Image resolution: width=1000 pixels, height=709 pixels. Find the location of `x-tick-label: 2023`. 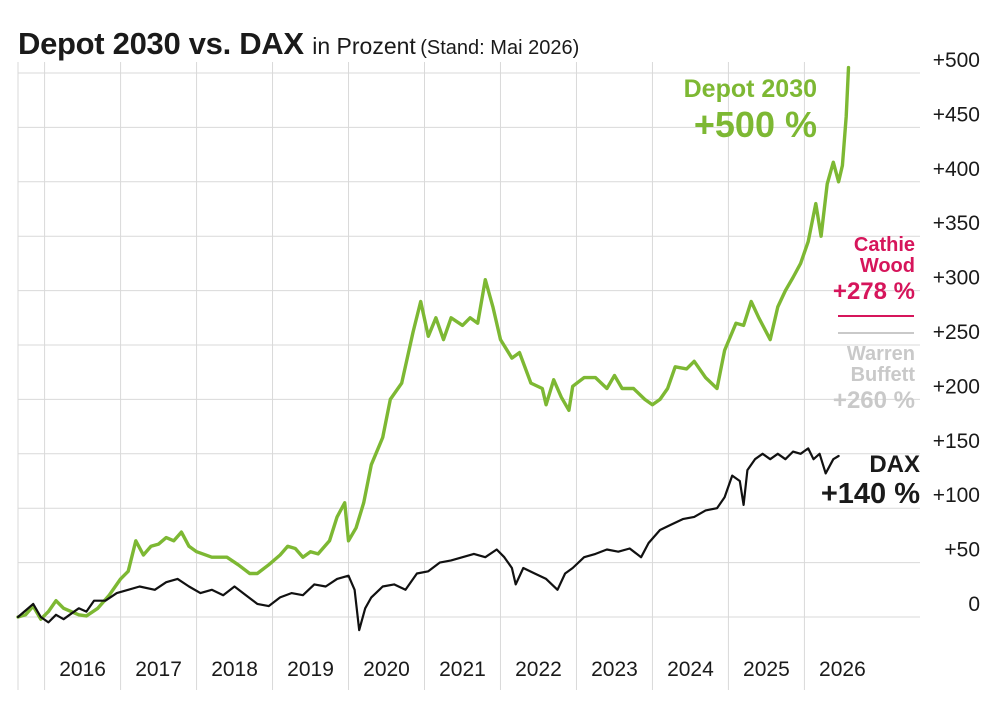

x-tick-label: 2023 is located at coordinates (614, 669).